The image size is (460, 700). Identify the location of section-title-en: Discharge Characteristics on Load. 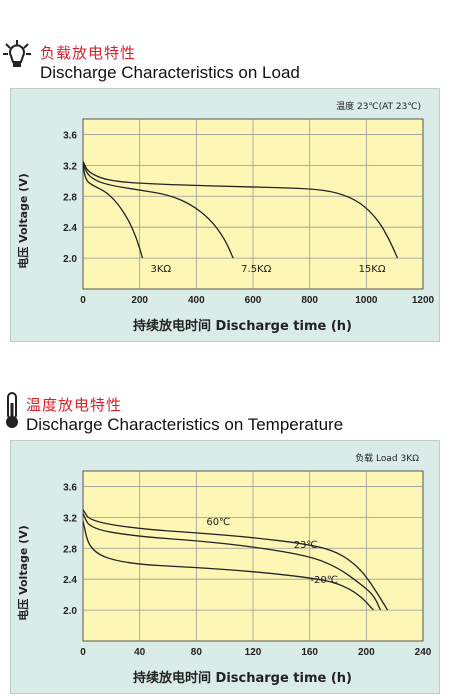
(170, 72).